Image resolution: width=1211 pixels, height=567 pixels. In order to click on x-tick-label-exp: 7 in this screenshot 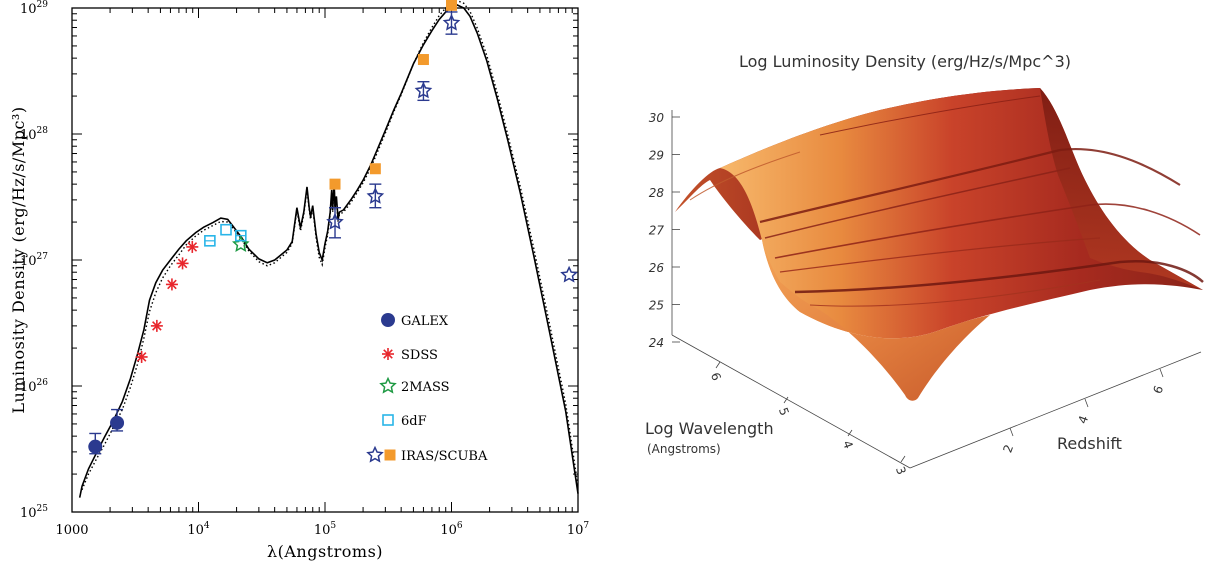, I will do `click(586, 526)`.